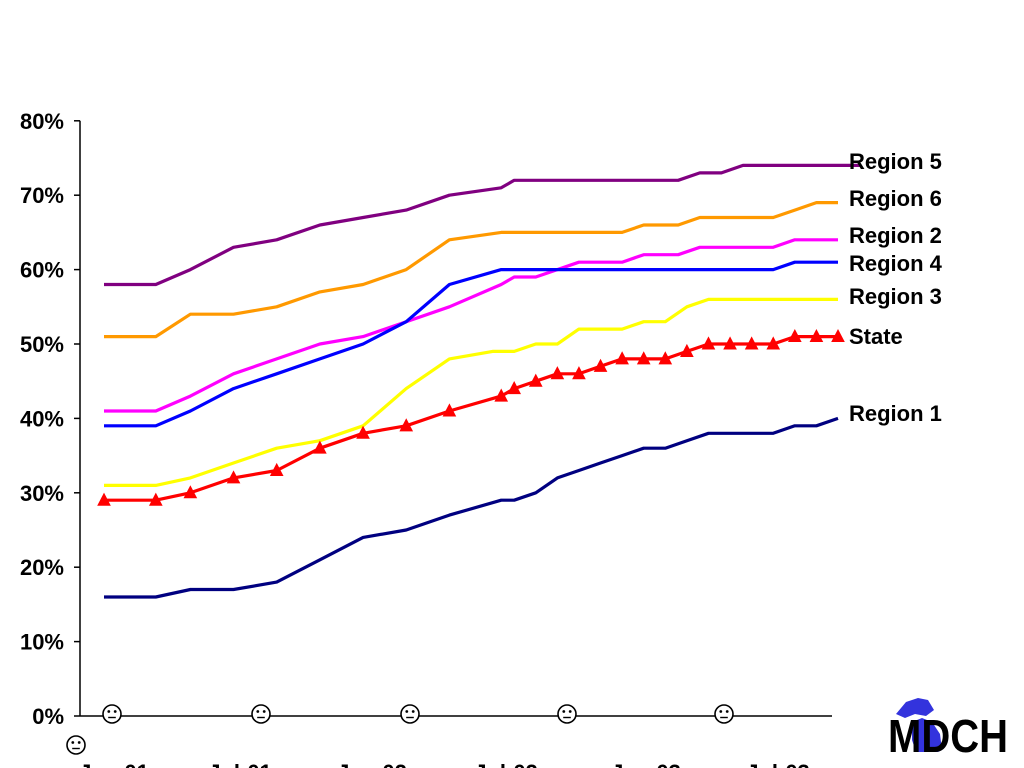 This screenshot has width=1024, height=768. What do you see at coordinates (42, 121) in the screenshot?
I see `y-tick-label: 80%` at bounding box center [42, 121].